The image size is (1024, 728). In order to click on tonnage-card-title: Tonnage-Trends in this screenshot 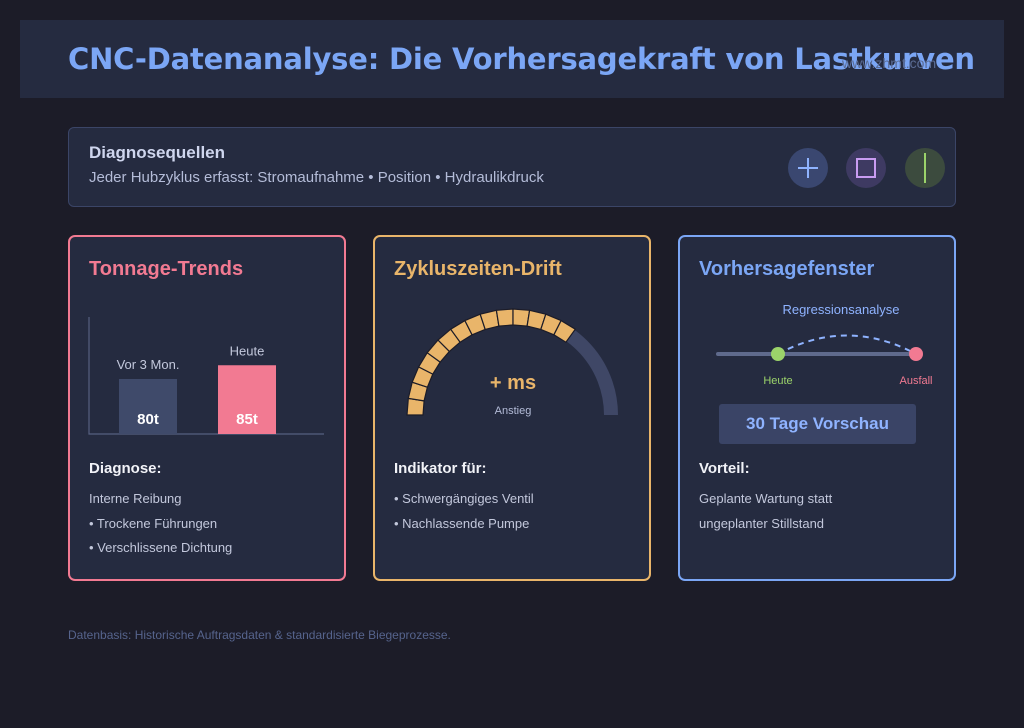, I will do `click(166, 269)`.